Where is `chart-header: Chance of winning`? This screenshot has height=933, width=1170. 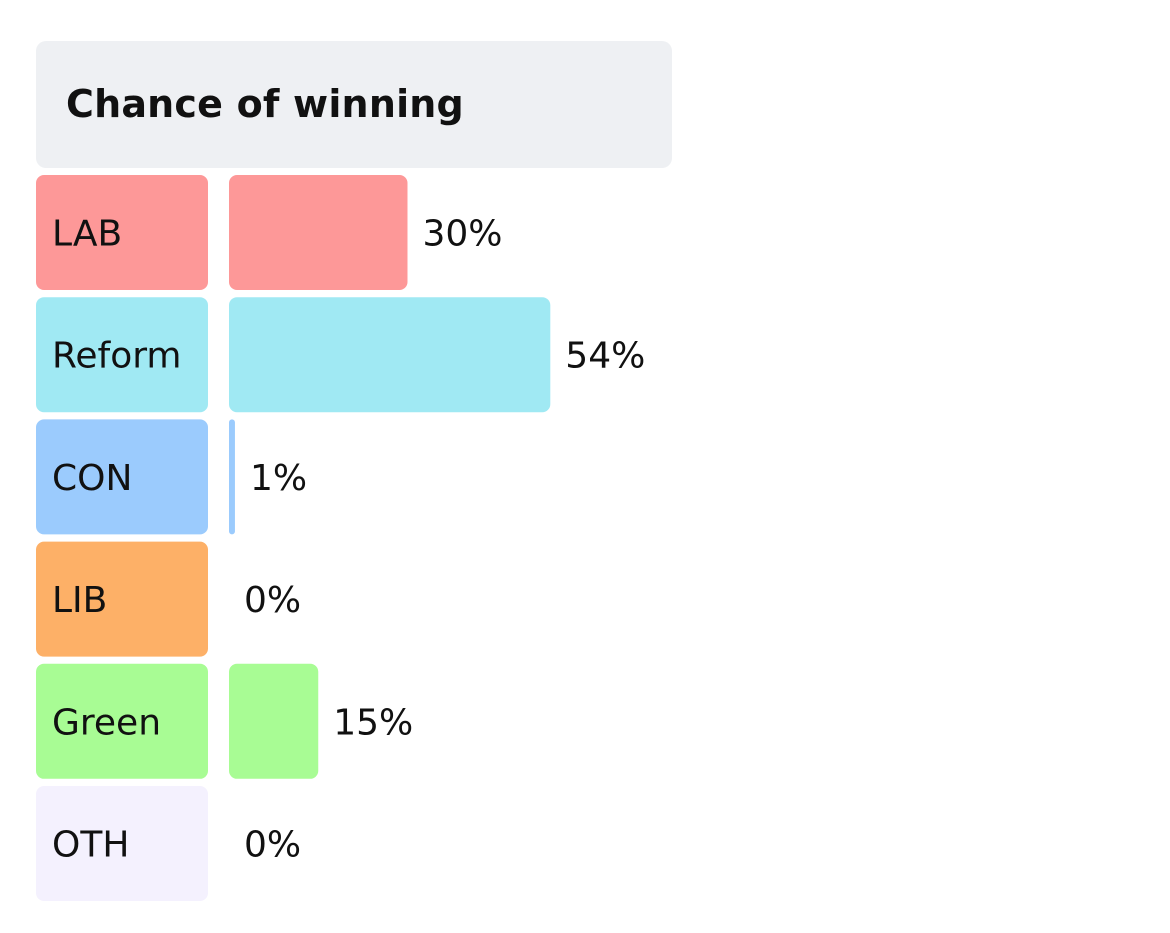 chart-header: Chance of winning is located at coordinates (354, 104).